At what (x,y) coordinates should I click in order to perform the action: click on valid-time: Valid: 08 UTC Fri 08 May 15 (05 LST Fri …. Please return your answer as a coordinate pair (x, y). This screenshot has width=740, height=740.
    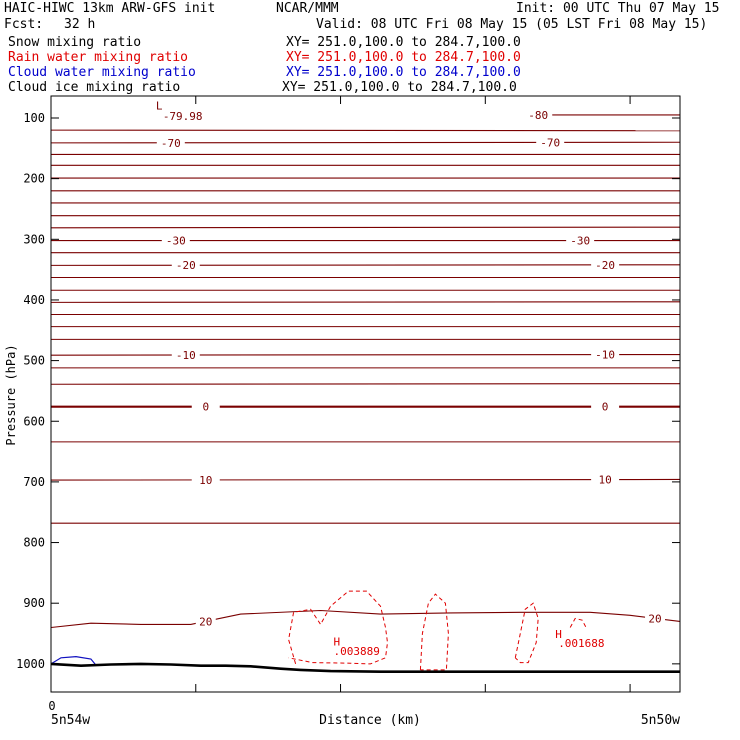
    Looking at the image, I should click on (512, 24).